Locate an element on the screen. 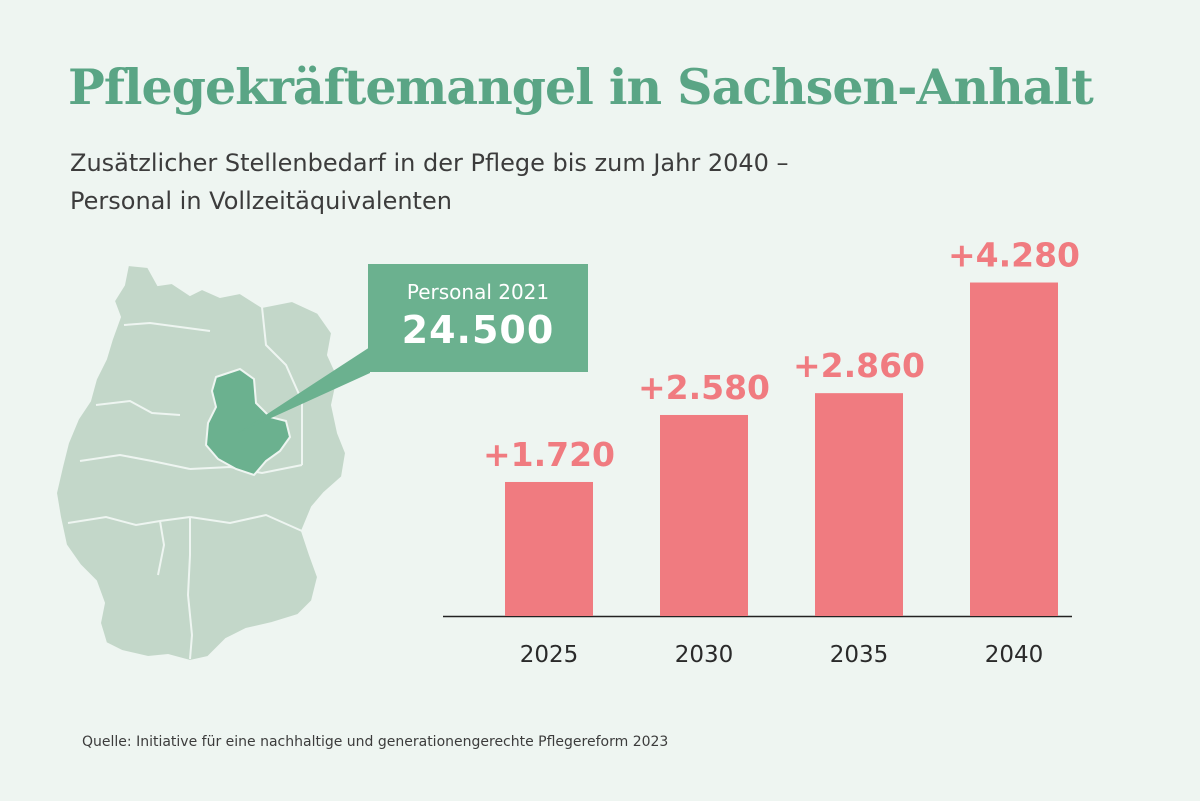 Image resolution: width=1200 pixels, height=801 pixels. callout-value: 24.500 is located at coordinates (478, 330).